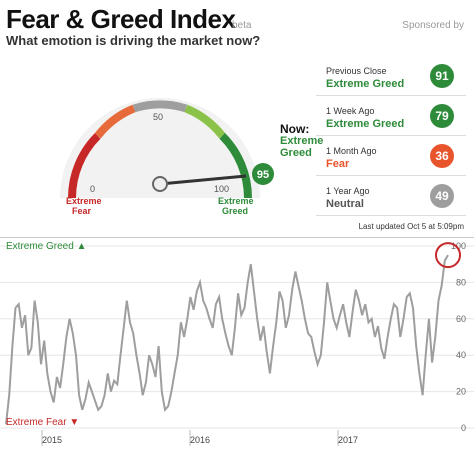 This screenshot has width=474, height=450. What do you see at coordinates (121, 19) in the screenshot?
I see `page-title: Fear & Greed Index` at bounding box center [121, 19].